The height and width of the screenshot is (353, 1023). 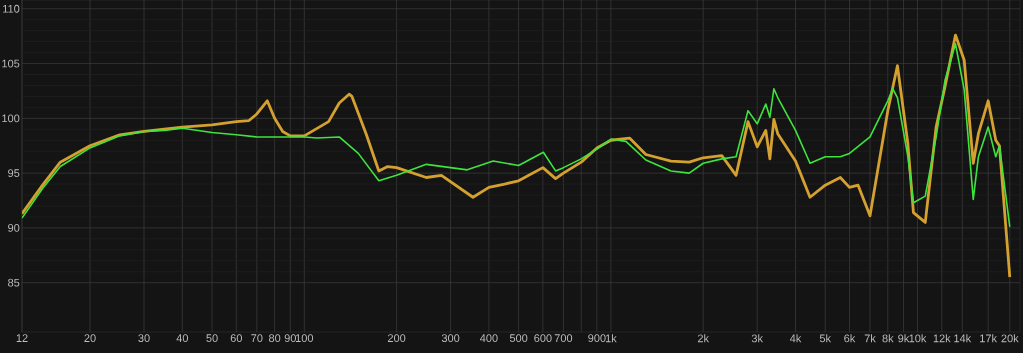 I want to click on y-tick-label: 95, so click(x=14, y=173).